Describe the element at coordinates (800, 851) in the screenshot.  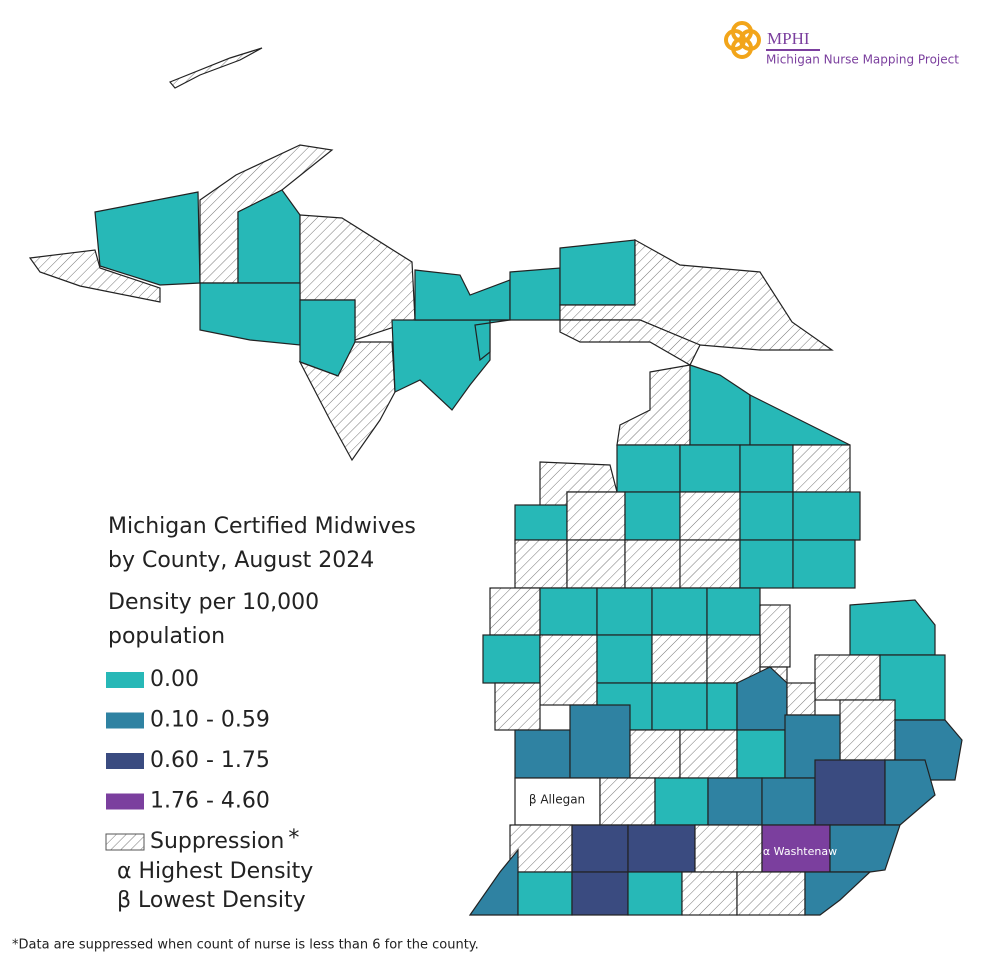
I see `county-label: α Washtenaw` at that location.